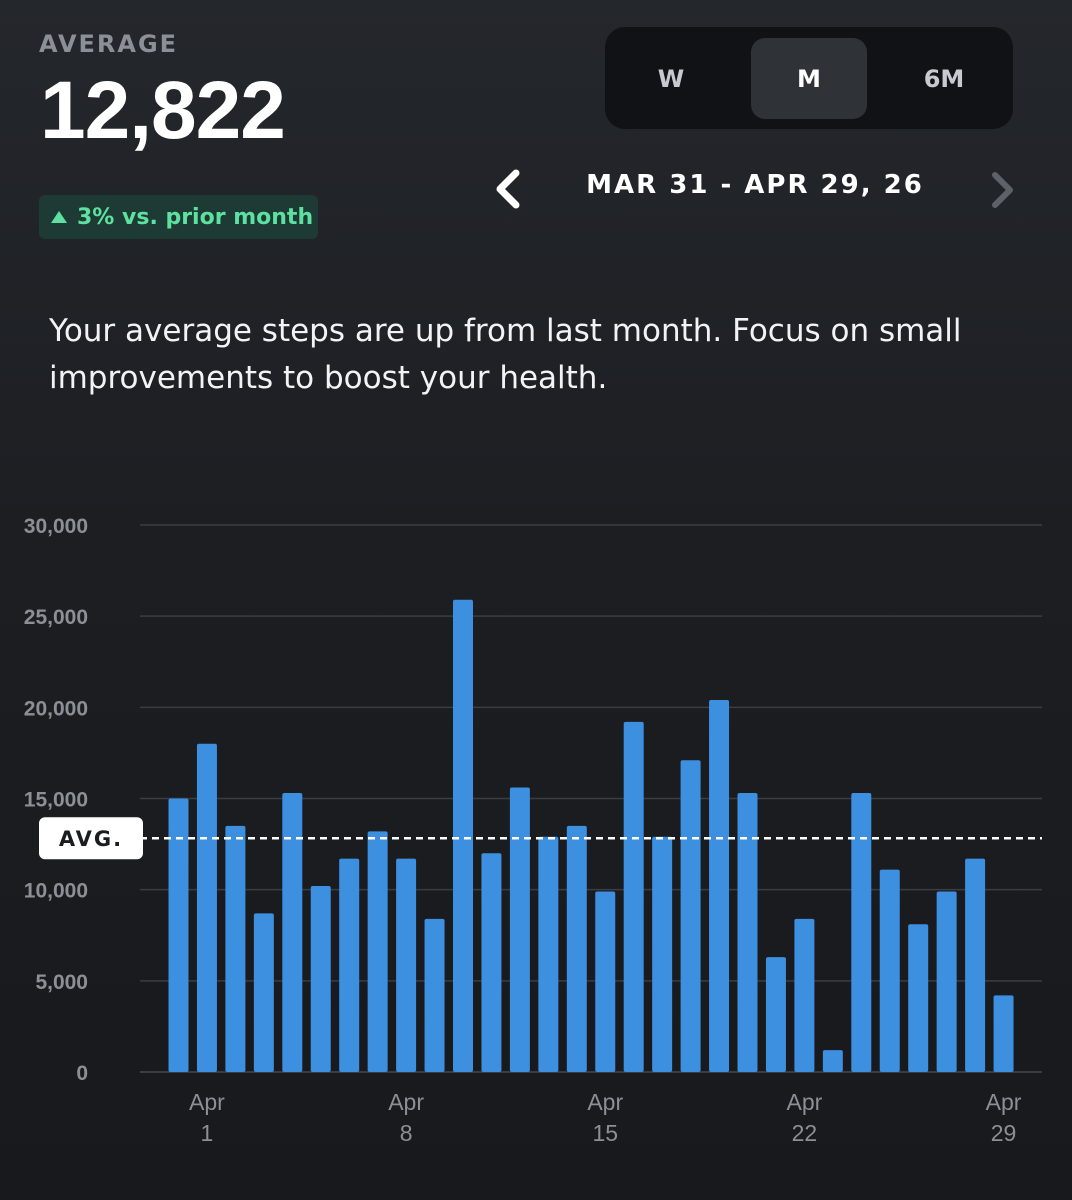 The width and height of the screenshot is (1072, 1200). Describe the element at coordinates (56, 526) in the screenshot. I see `y-tick-label: 30,000` at that location.